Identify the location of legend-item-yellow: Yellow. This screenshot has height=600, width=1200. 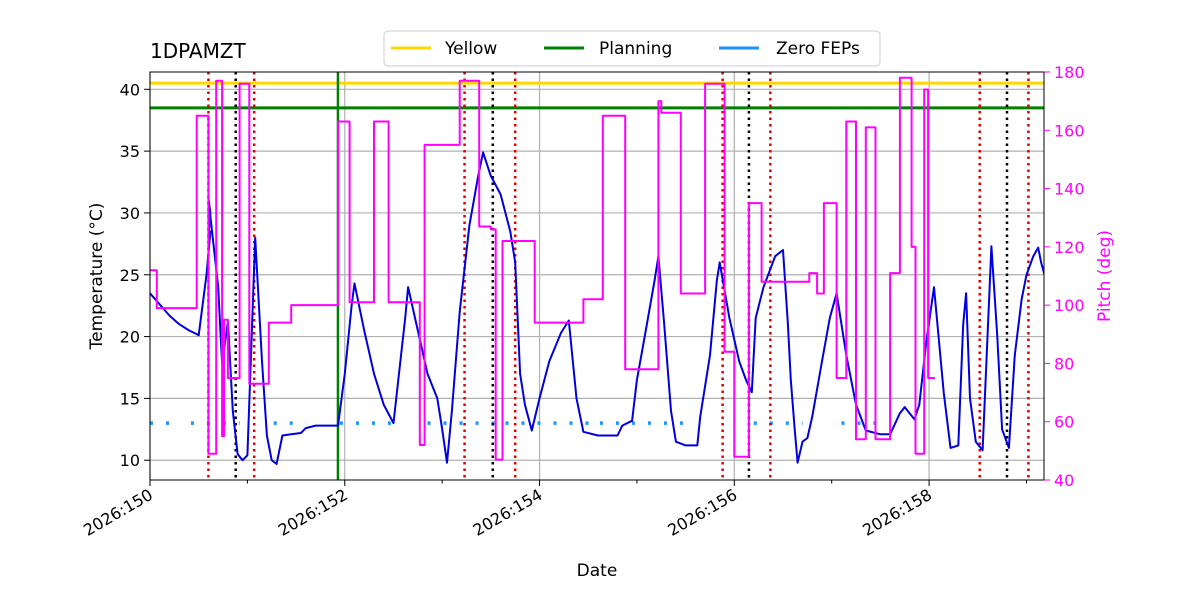
(444, 49).